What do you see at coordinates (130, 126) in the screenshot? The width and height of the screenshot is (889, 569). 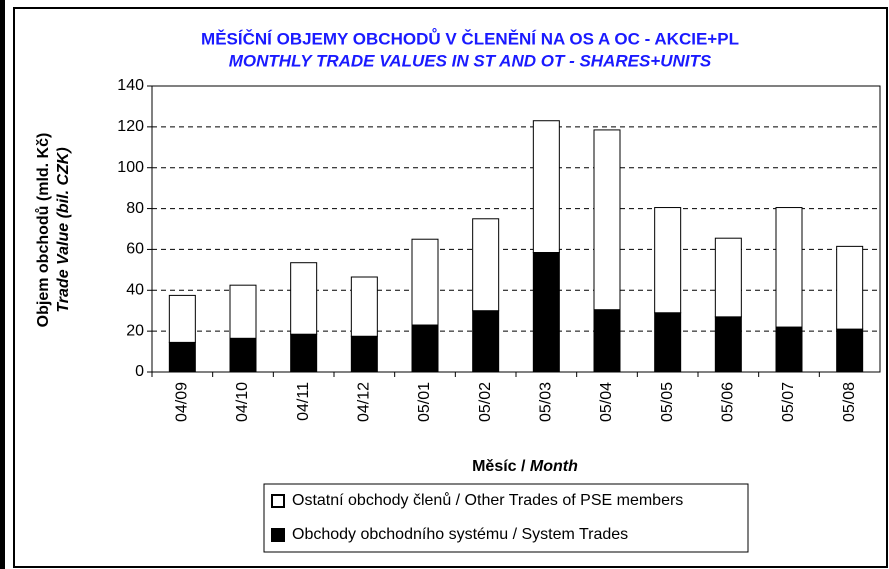 I see `y-tick-label: 120` at bounding box center [130, 126].